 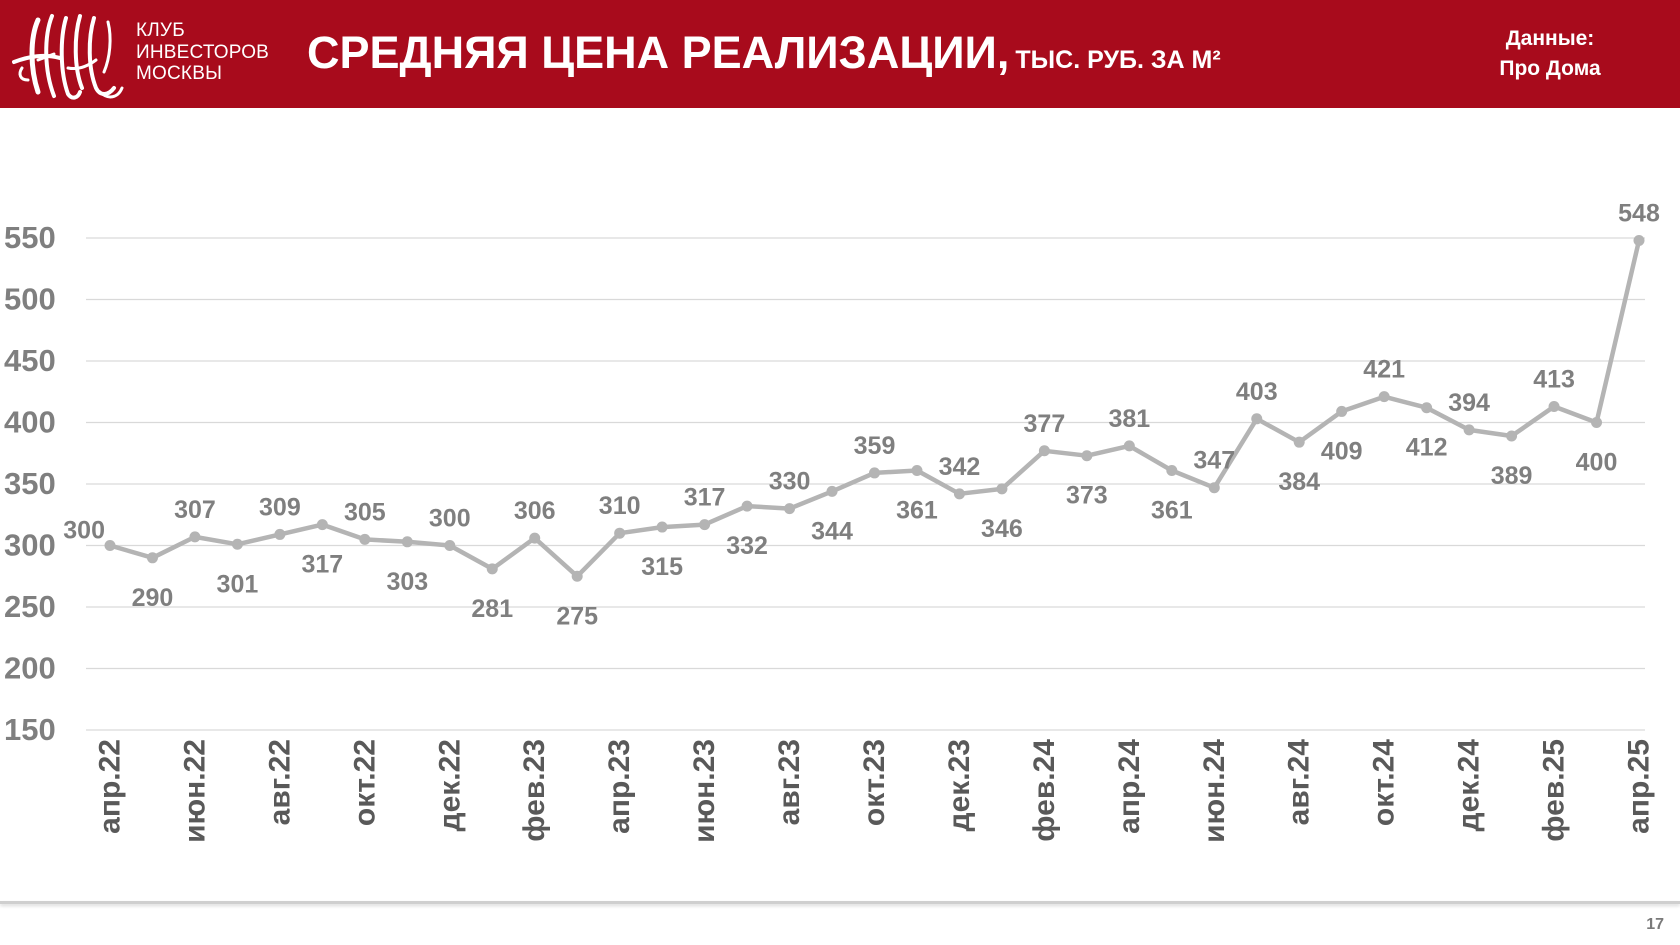 What do you see at coordinates (790, 482) in the screenshot?
I see `data-label: 330` at bounding box center [790, 482].